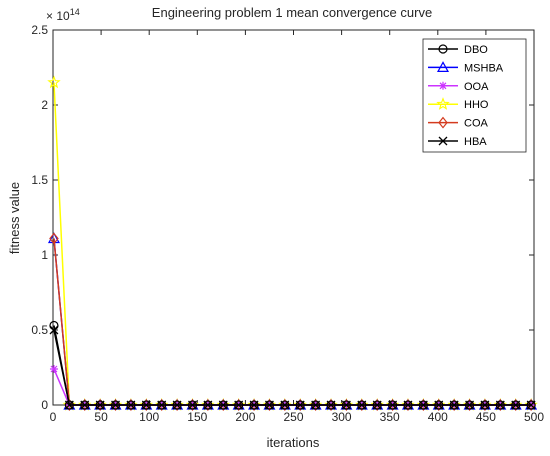  Describe the element at coordinates (58, 16) in the screenshot. I see `y-exponent-base: × 10` at that location.